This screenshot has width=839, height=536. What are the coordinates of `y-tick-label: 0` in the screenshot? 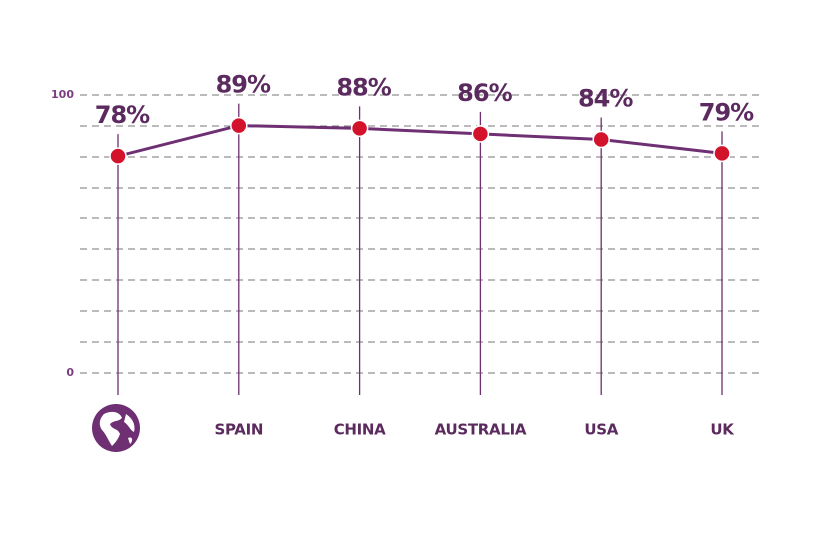 It's located at (70, 372).